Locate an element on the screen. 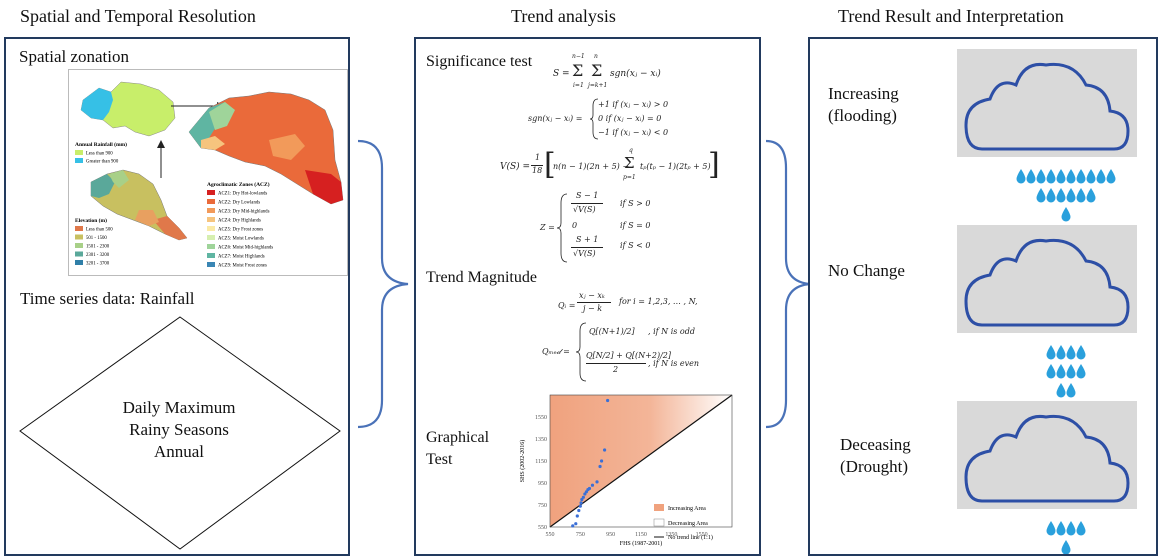  var-frac-bar is located at coordinates (537, 165).